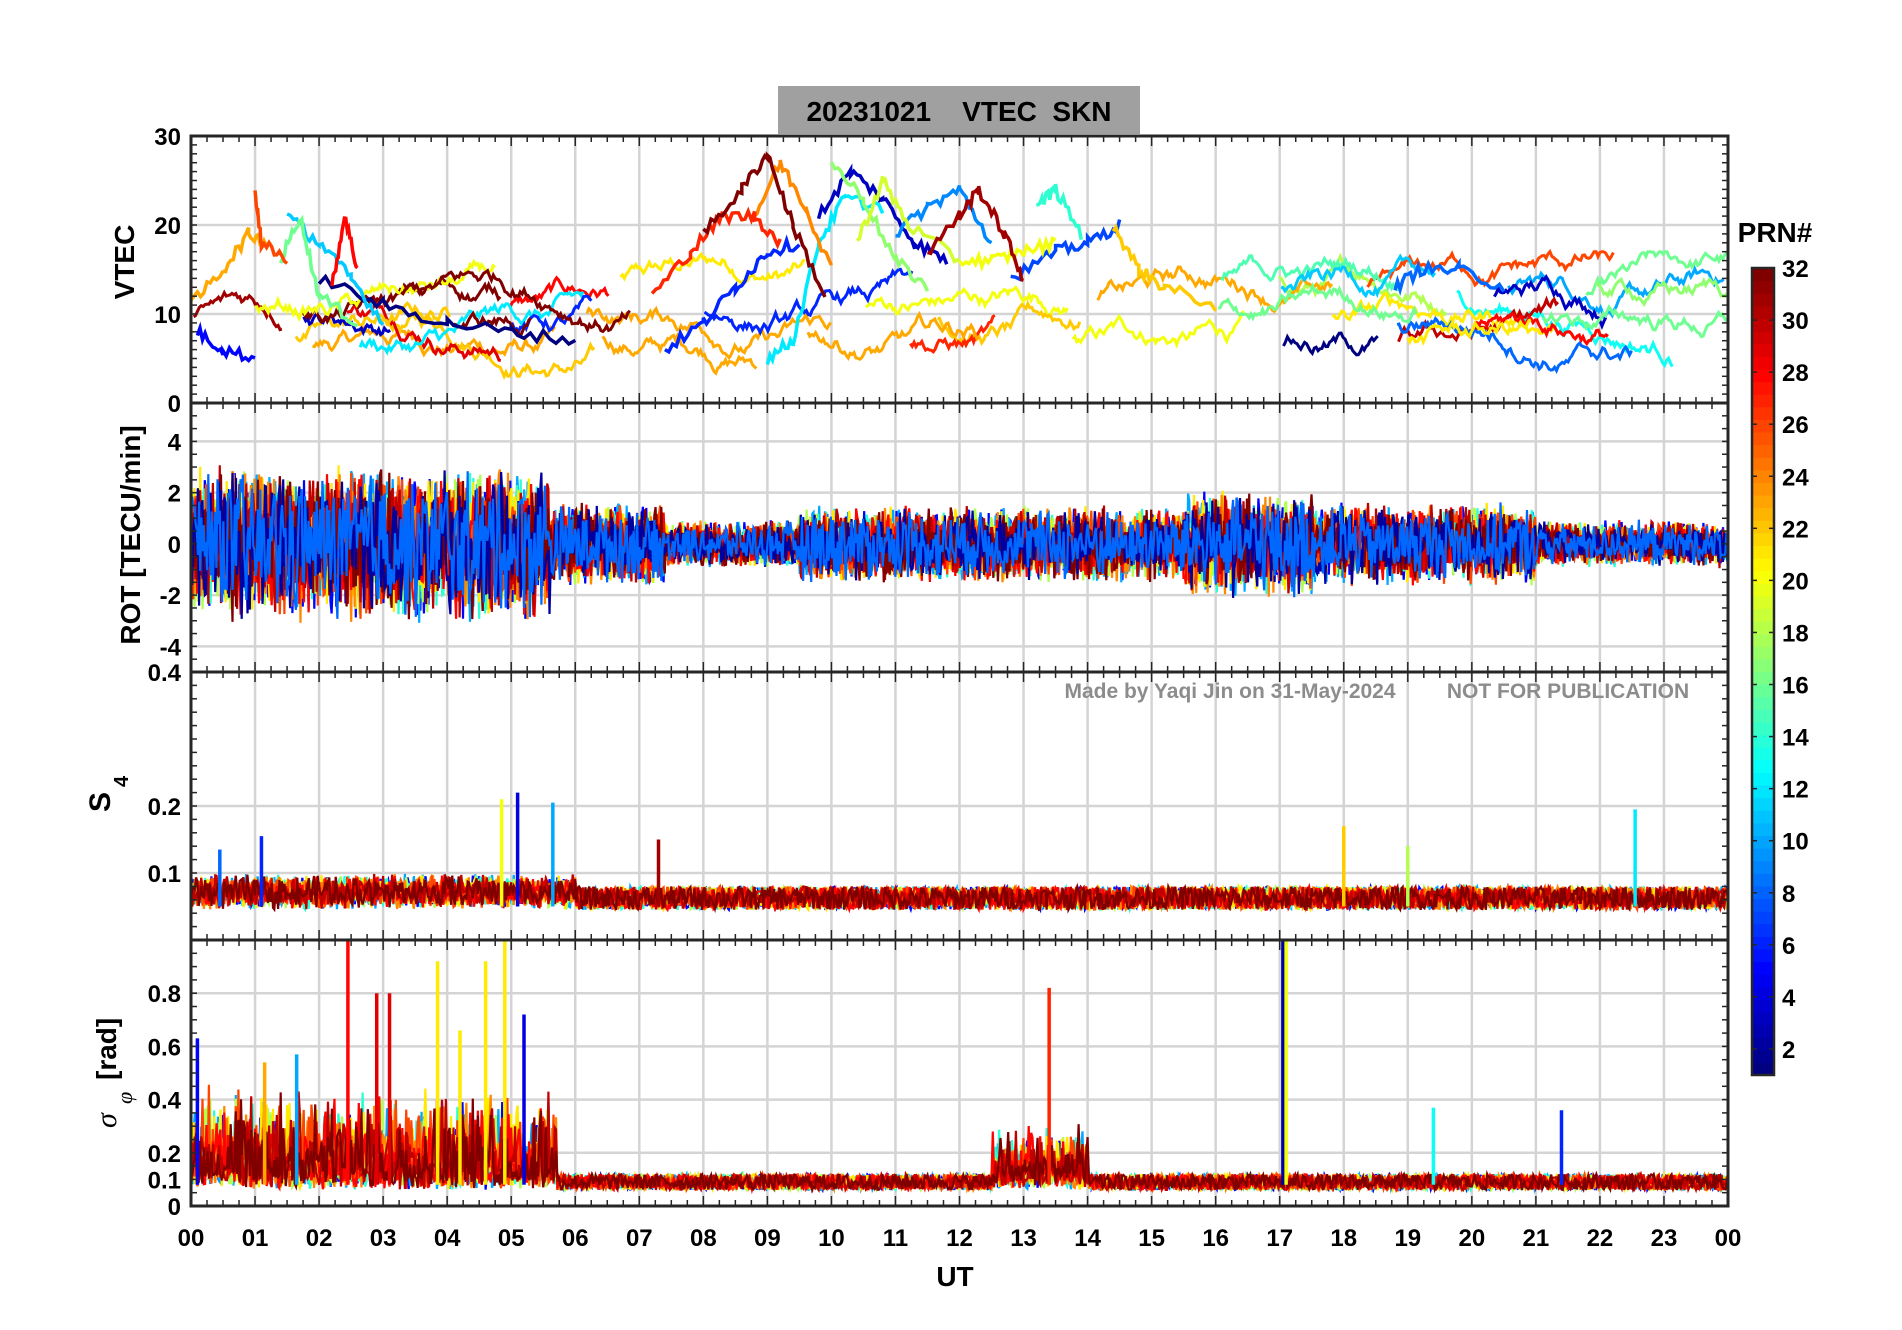 Image resolution: width=1902 pixels, height=1330 pixels. Describe the element at coordinates (174, 545) in the screenshot. I see `y-tick-label: 0` at that location.